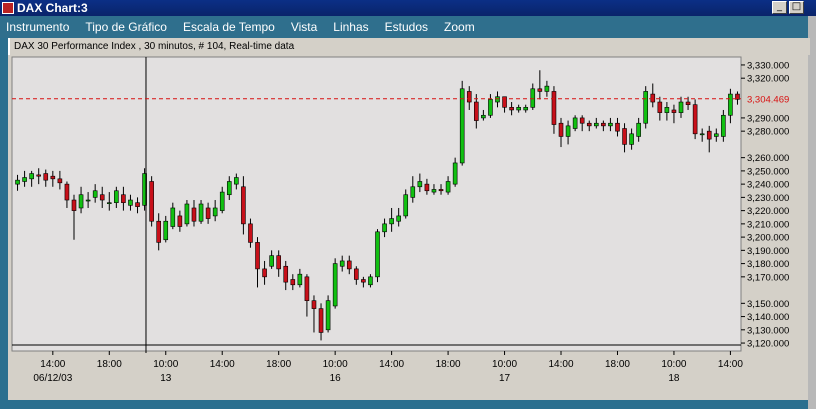 The height and width of the screenshot is (409, 816). Describe the element at coordinates (768, 132) in the screenshot. I see `y-tick-label: 3,280.000` at that location.